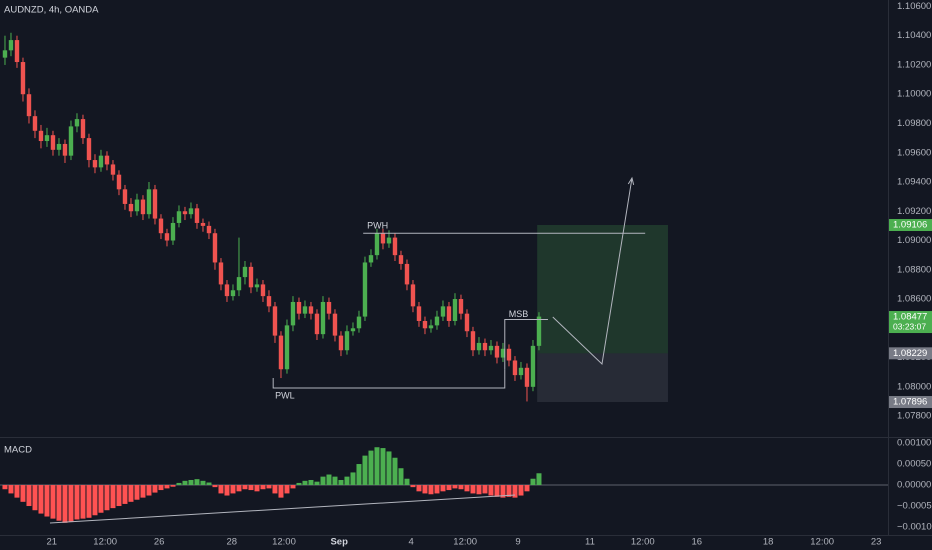  I want to click on drawing-label: PWL, so click(285, 395).